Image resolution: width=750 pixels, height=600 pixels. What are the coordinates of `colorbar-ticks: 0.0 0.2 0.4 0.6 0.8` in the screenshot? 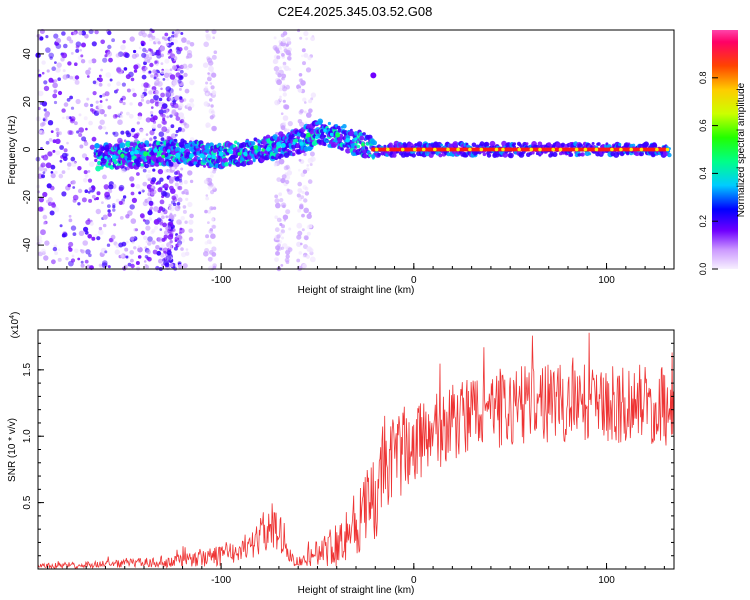 It's located at (708, 173).